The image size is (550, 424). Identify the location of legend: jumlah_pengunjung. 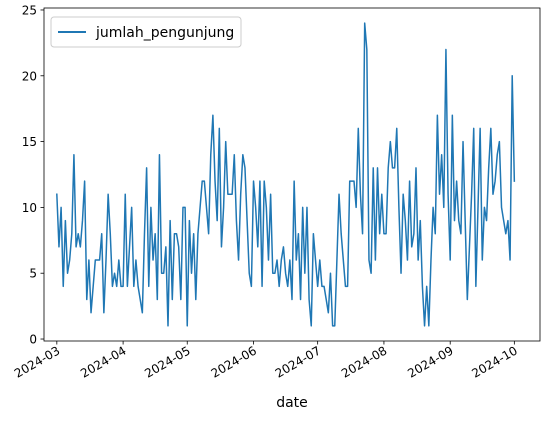
(146, 32).